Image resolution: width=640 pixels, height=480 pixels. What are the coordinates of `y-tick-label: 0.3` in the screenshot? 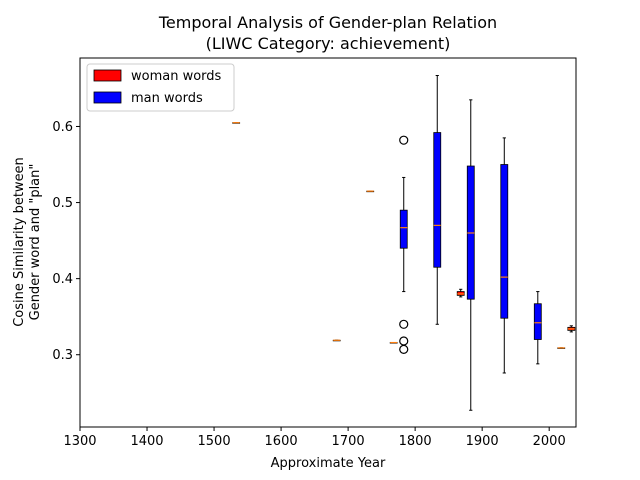 It's located at (62, 355).